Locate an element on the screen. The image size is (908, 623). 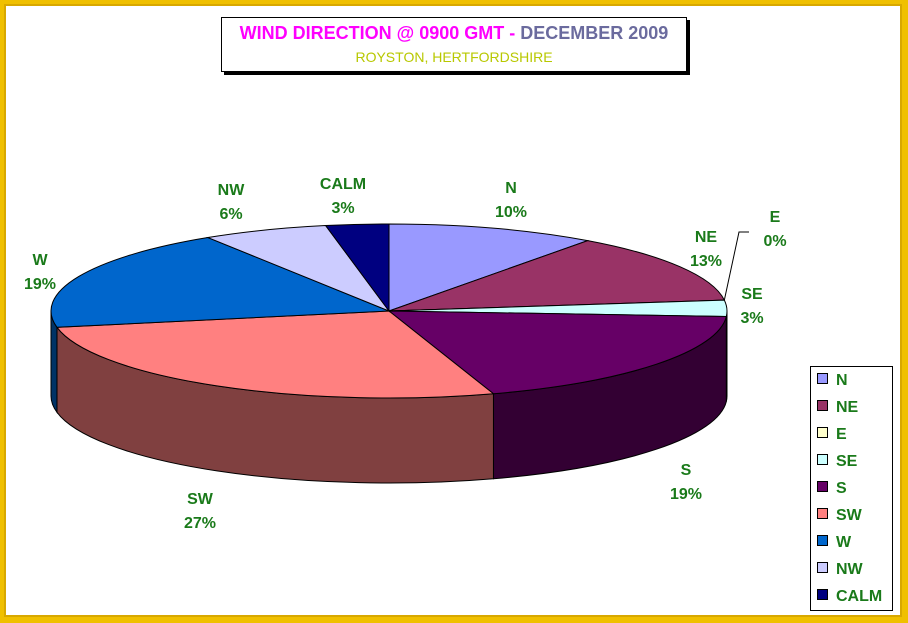
slice-label-n: N is located at coordinates (511, 188).